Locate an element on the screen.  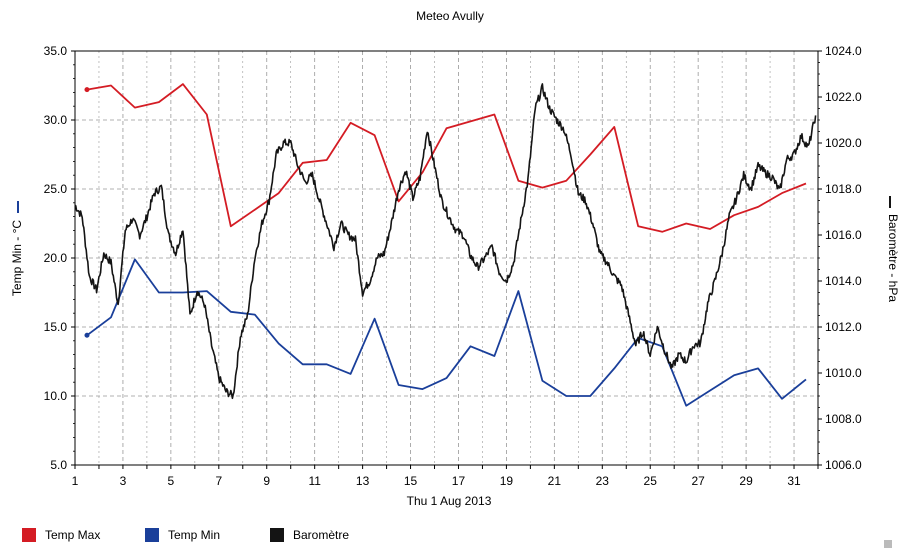
x-tick-label: 27 is located at coordinates (698, 481).